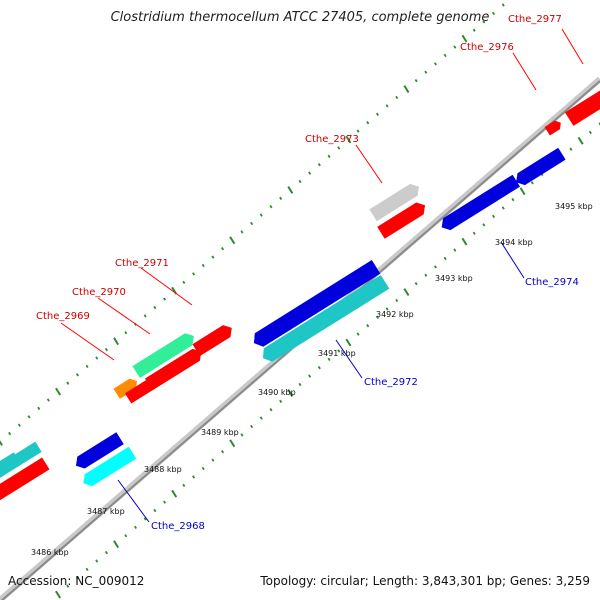  What do you see at coordinates (10, 468) in the screenshot?
I see `gene-cthe-2967-arrow` at bounding box center [10, 468].